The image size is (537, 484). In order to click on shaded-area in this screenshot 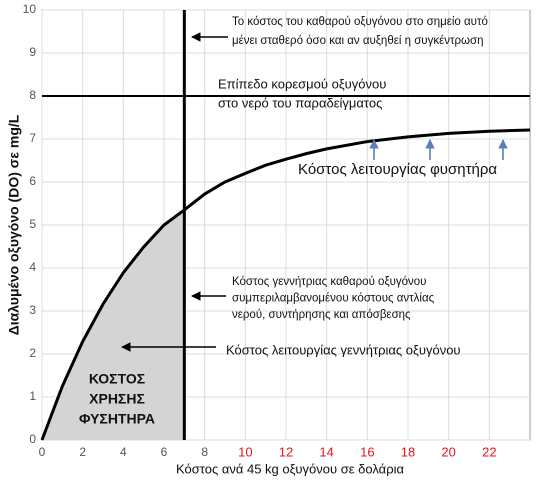, I will do `click(113, 324)`.